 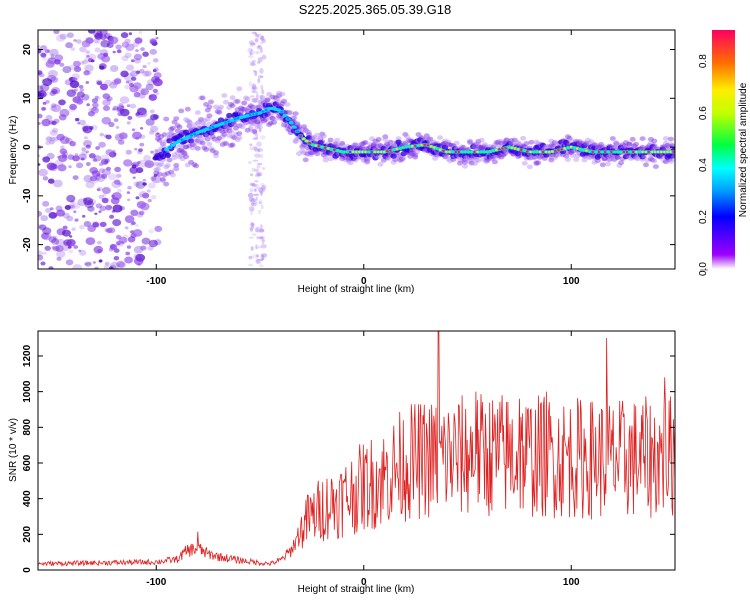 What do you see at coordinates (167, 149) in the screenshot?
I see `ridge-core` at bounding box center [167, 149].